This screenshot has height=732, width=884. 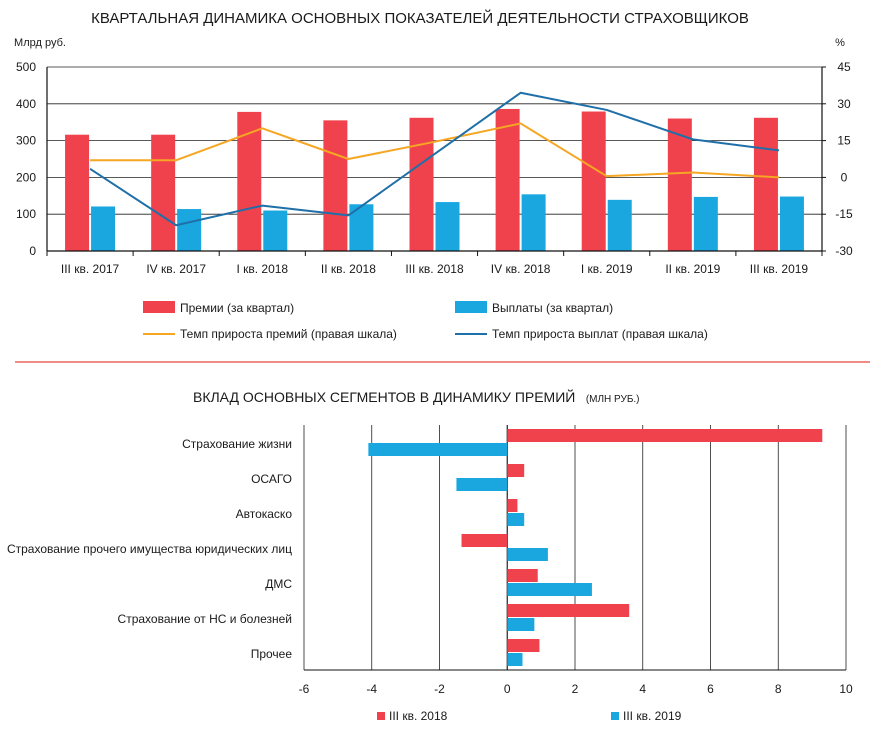 What do you see at coordinates (507, 689) in the screenshot?
I see `chart2-x-tick: 0` at bounding box center [507, 689].